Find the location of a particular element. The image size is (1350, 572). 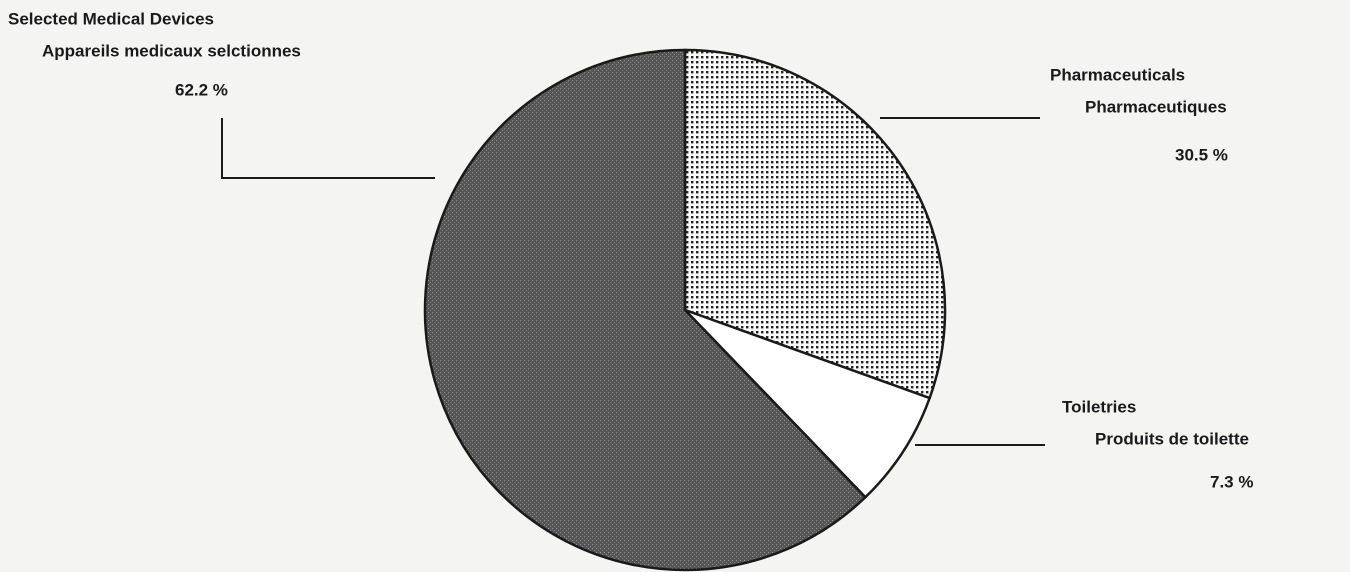

value-label: 7.3 % is located at coordinates (1231, 481).